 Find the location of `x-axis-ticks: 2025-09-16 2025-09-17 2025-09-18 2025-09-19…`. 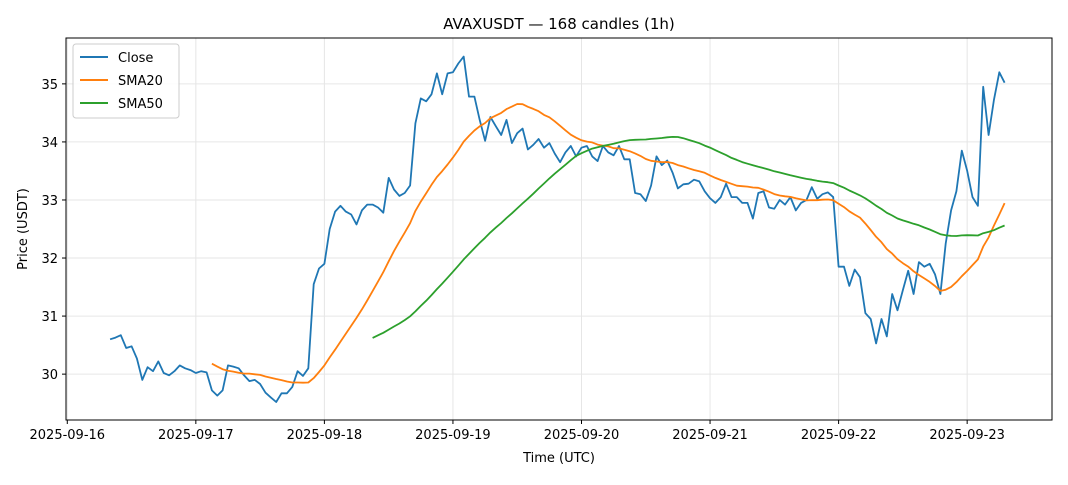

x-axis-ticks: 2025-09-16 2025-09-17 2025-09-18 2025-09-19… is located at coordinates (517, 431).